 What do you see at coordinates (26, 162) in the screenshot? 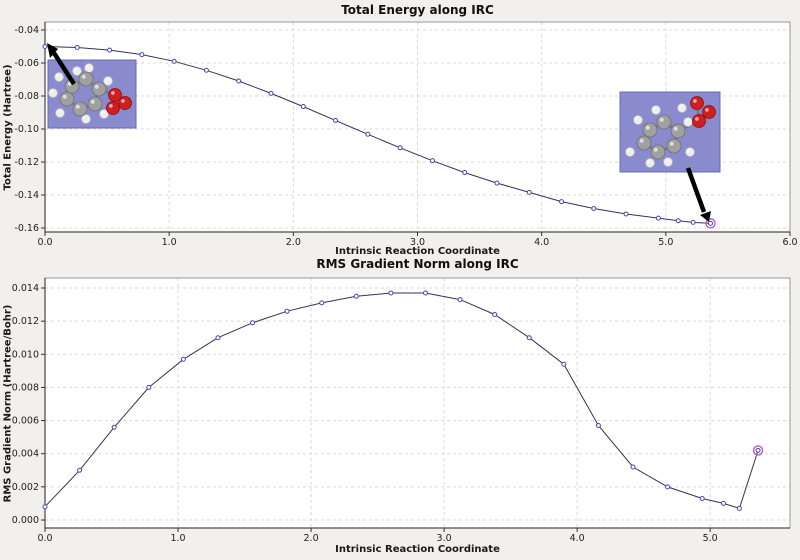
I see `y-tick-label: -0.12` at bounding box center [26, 162].